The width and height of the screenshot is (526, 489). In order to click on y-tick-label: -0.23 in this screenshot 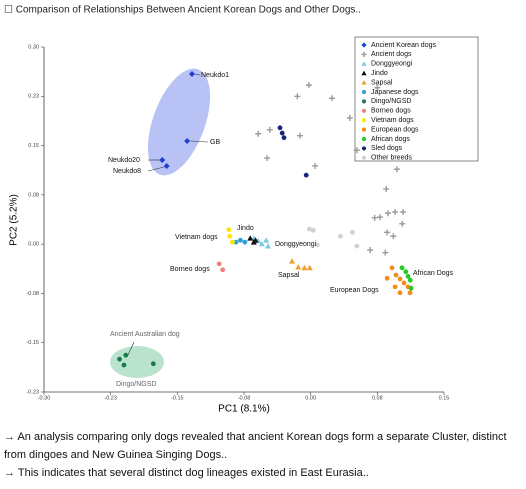, I will do `click(32, 392)`.